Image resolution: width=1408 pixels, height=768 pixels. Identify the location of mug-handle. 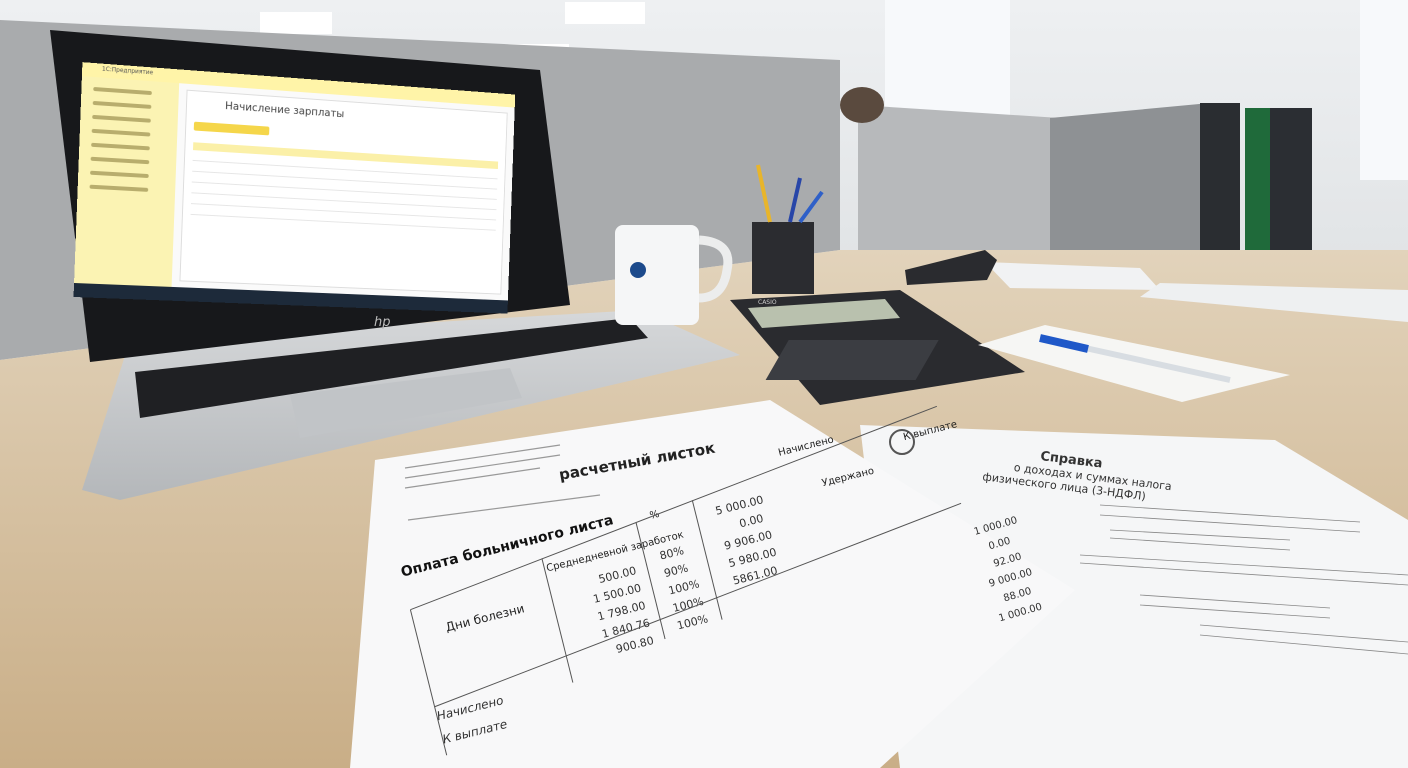
(715, 269).